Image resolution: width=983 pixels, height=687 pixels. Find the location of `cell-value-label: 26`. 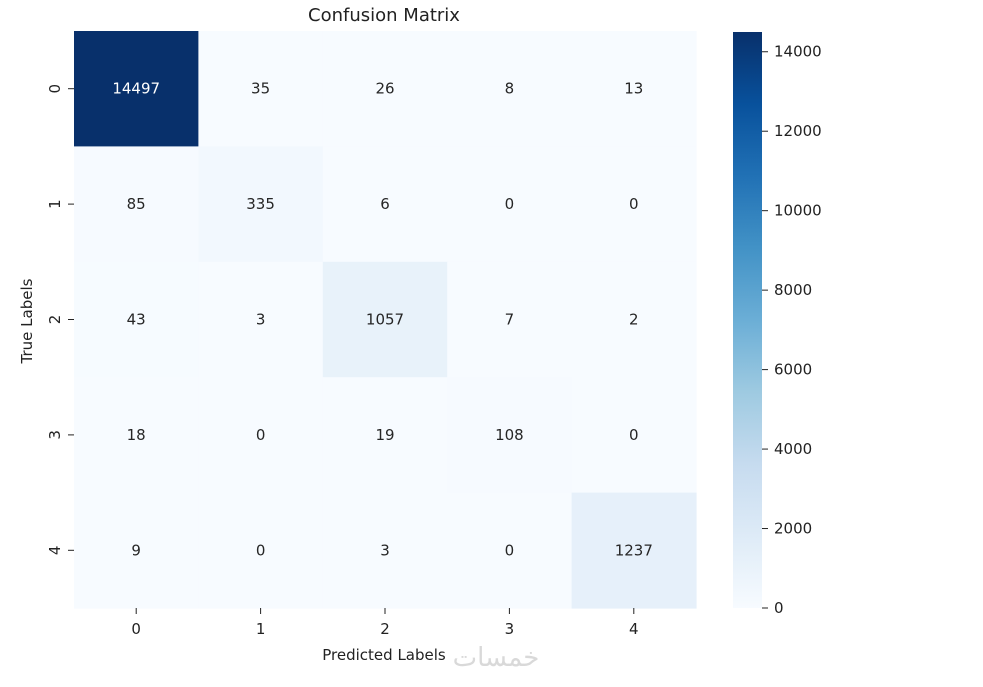

cell-value-label: 26 is located at coordinates (384, 89).